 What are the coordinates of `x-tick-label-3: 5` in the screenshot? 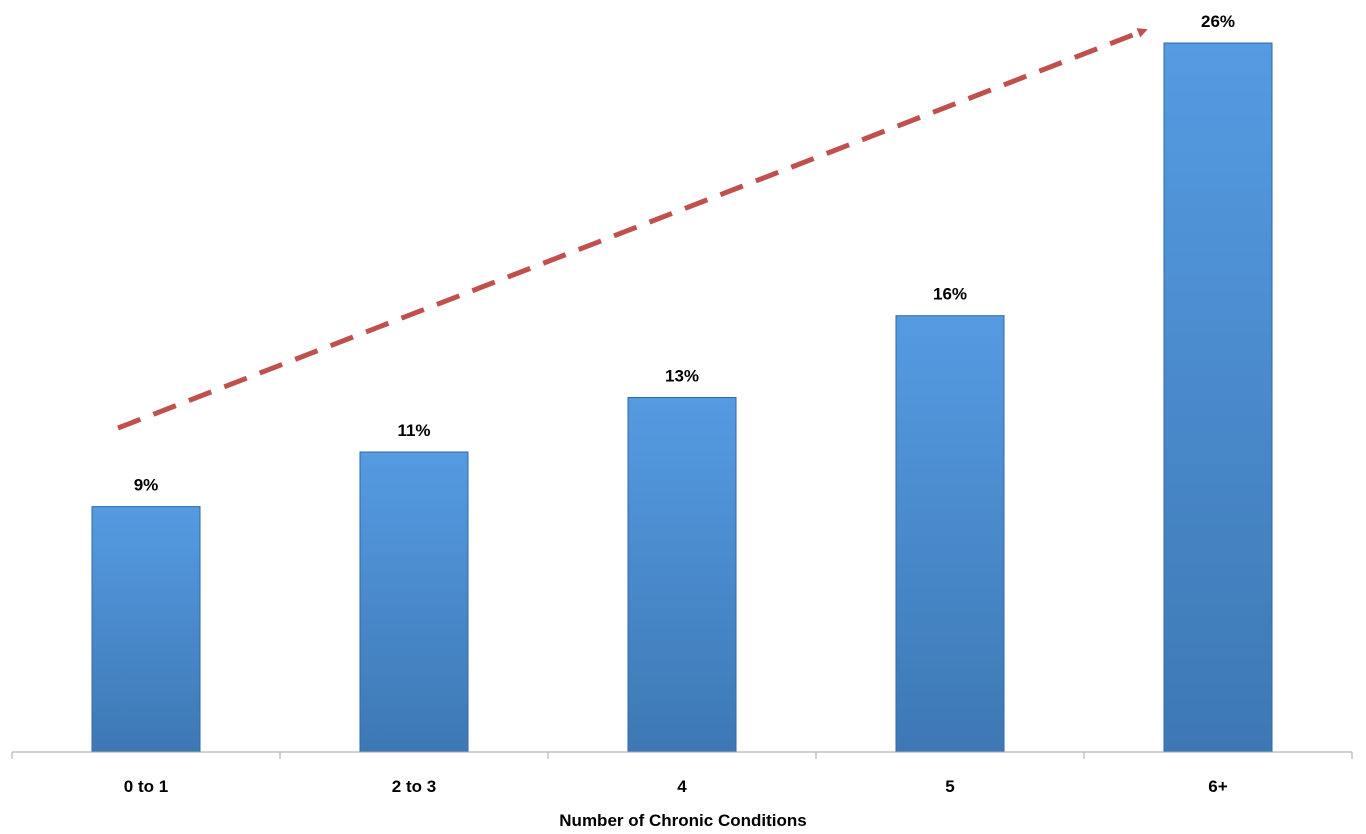 It's located at (949, 786).